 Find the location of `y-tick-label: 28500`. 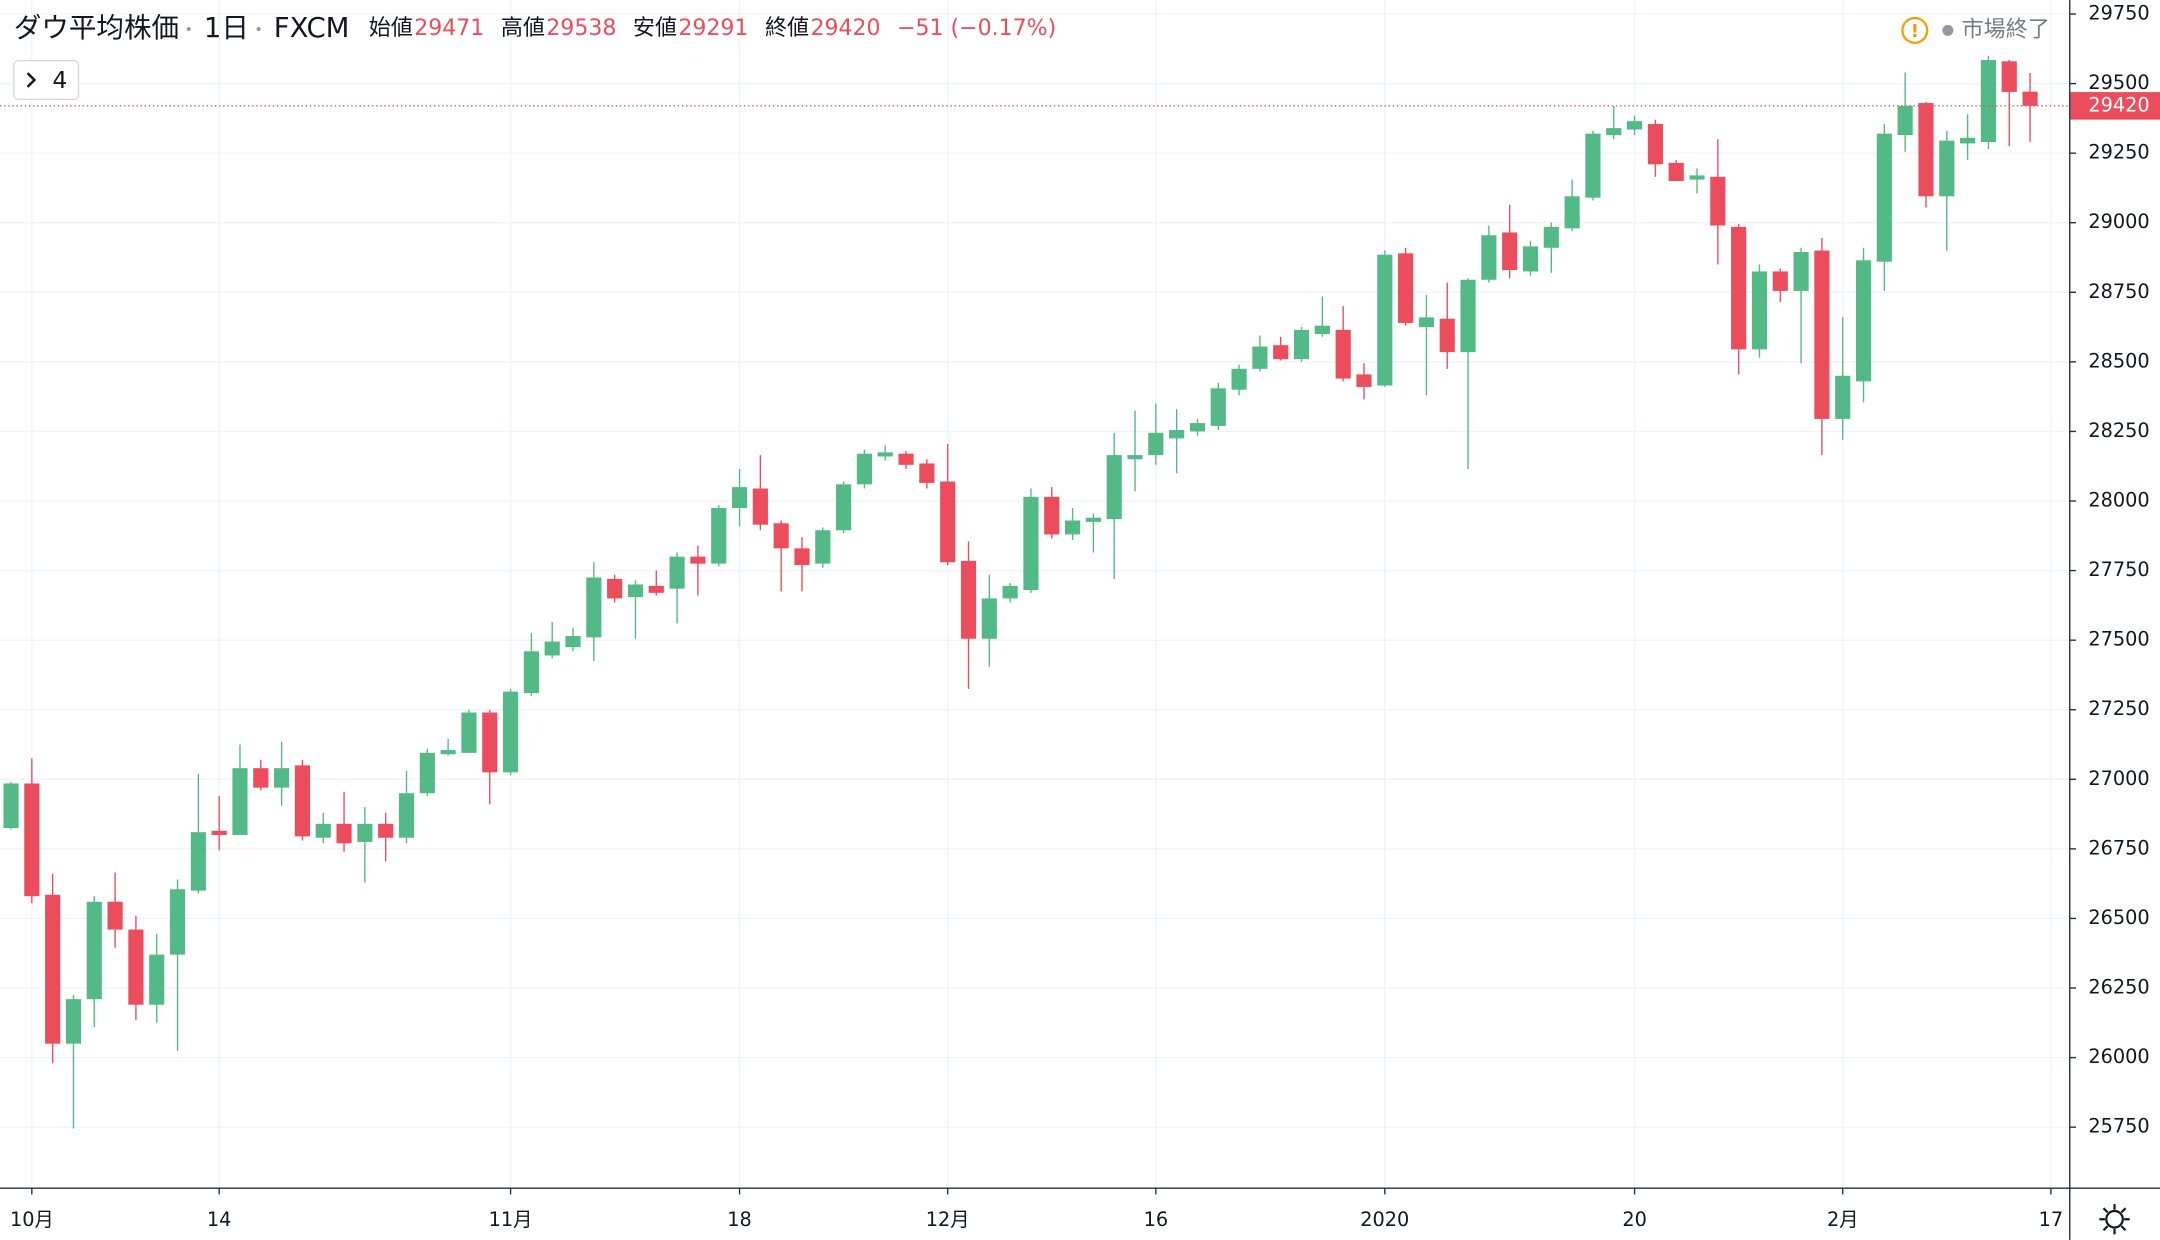

y-tick-label: 28500 is located at coordinates (2118, 360).